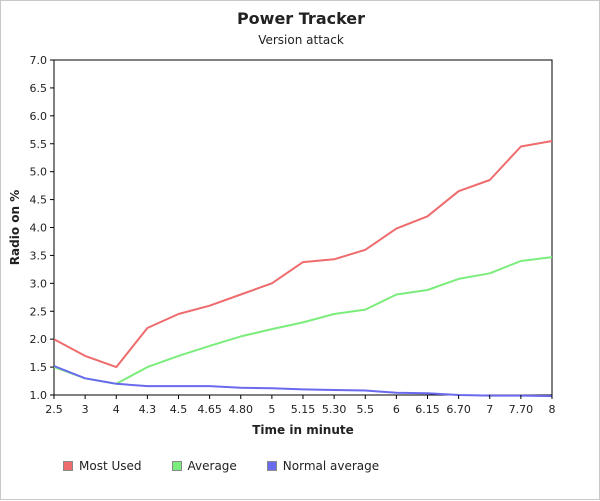  I want to click on legend-item: Most Used, so click(102, 466).